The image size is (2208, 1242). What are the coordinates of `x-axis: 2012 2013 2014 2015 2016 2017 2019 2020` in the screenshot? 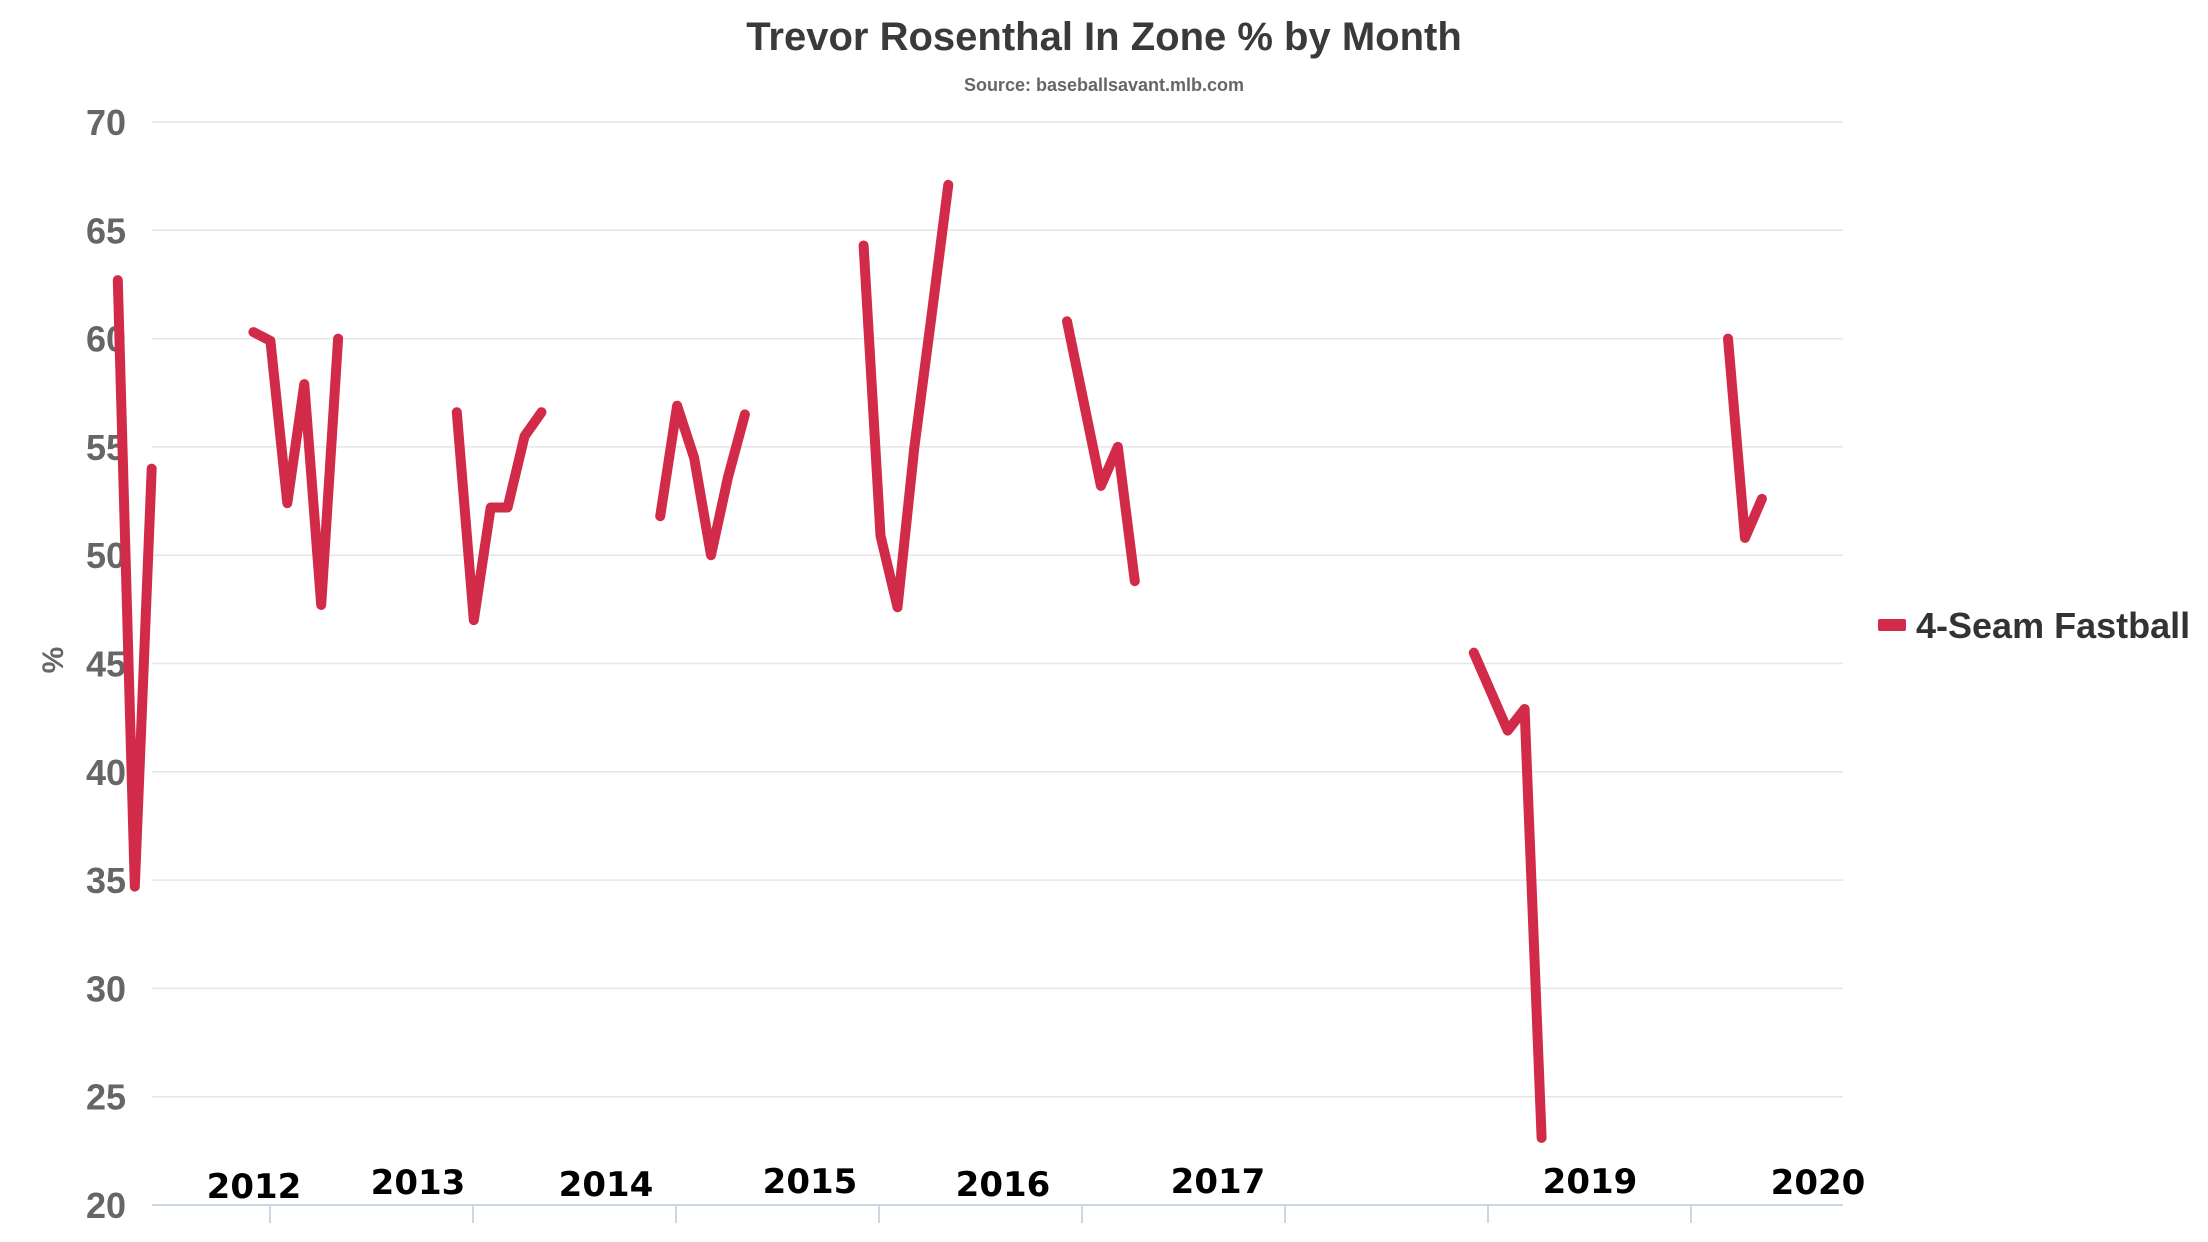 It's located at (1008, 1192).